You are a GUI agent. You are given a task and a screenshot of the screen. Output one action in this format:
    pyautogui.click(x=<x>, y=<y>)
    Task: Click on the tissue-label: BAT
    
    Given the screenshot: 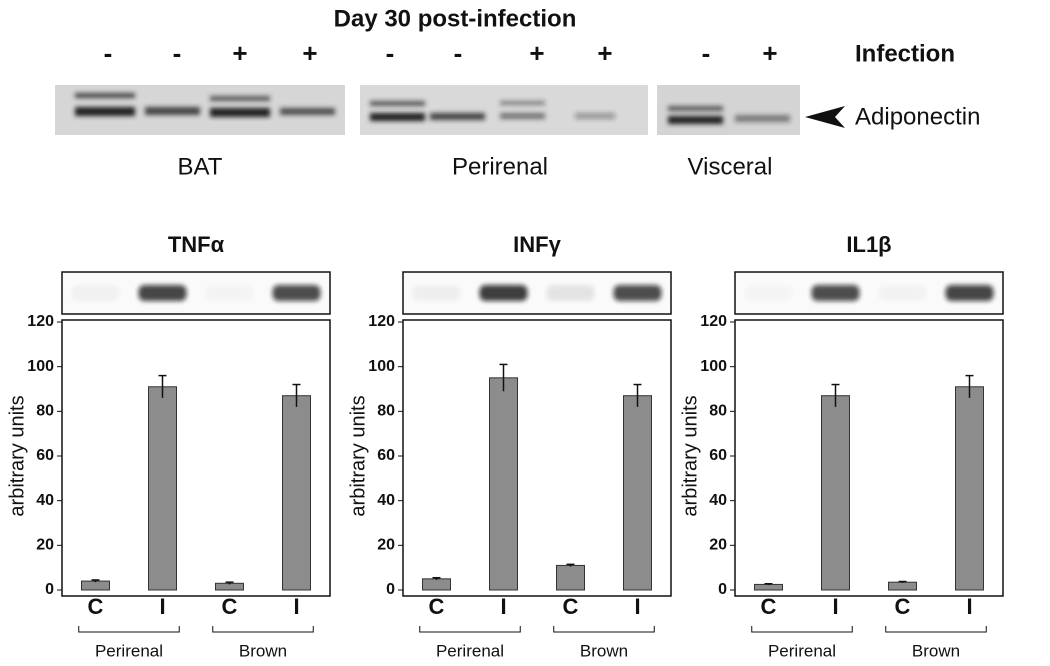 What is the action you would take?
    pyautogui.click(x=200, y=166)
    